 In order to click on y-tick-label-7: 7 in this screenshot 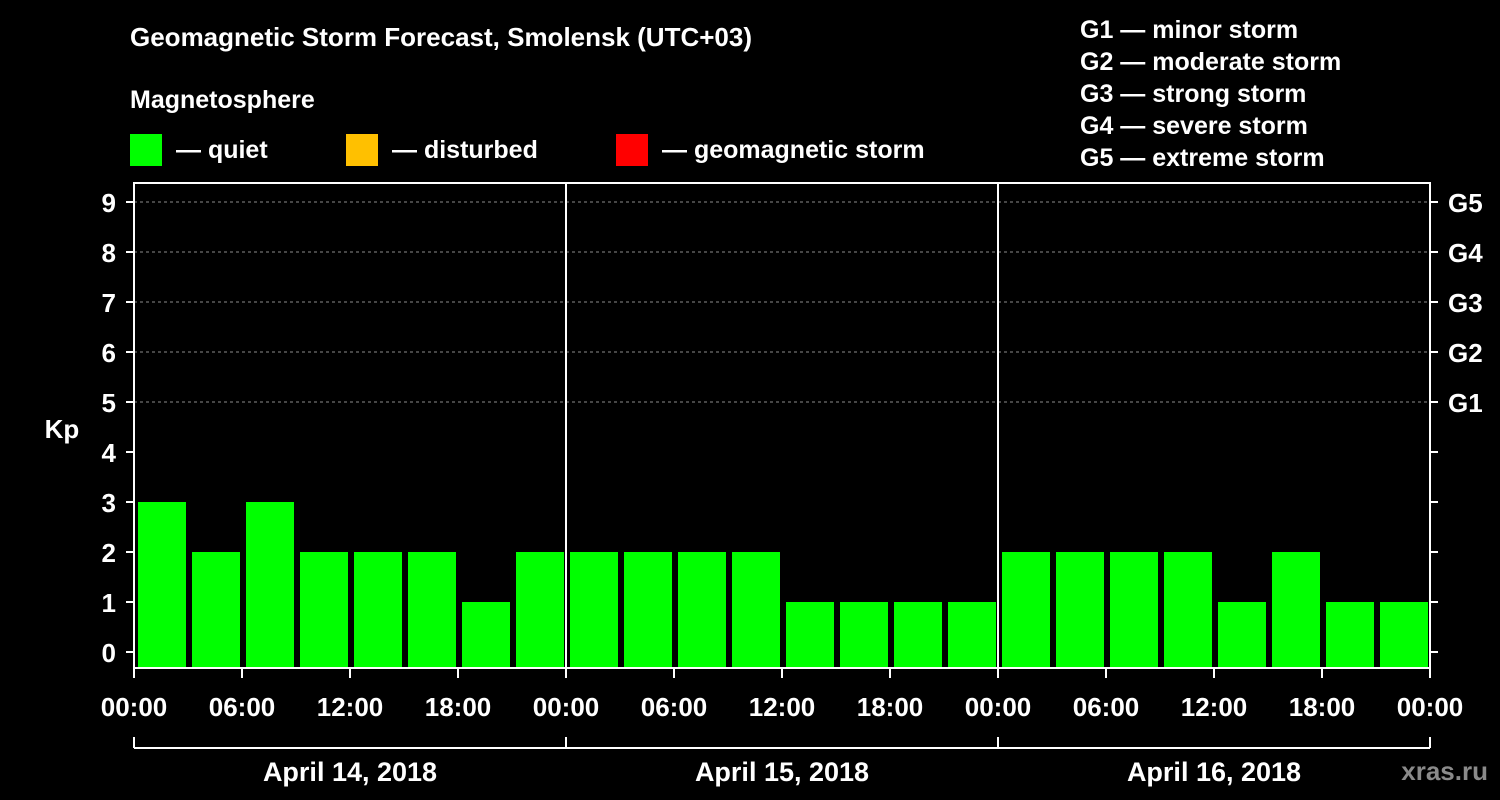, I will do `click(109, 303)`.